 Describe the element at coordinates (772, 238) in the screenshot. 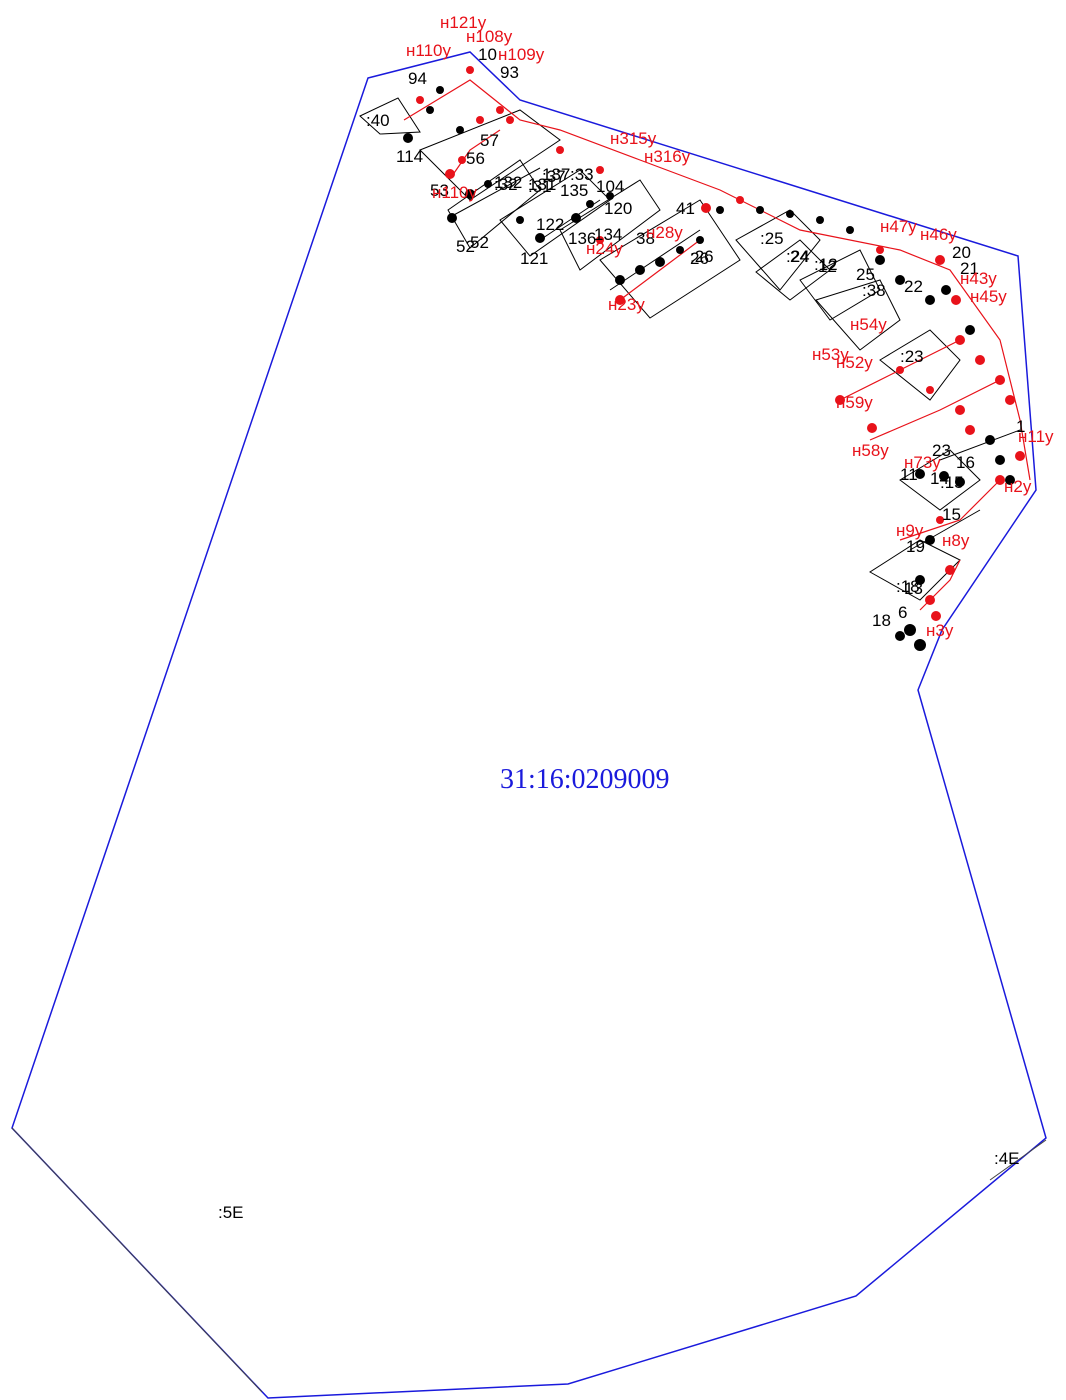

I see `parcel-label: :25` at that location.